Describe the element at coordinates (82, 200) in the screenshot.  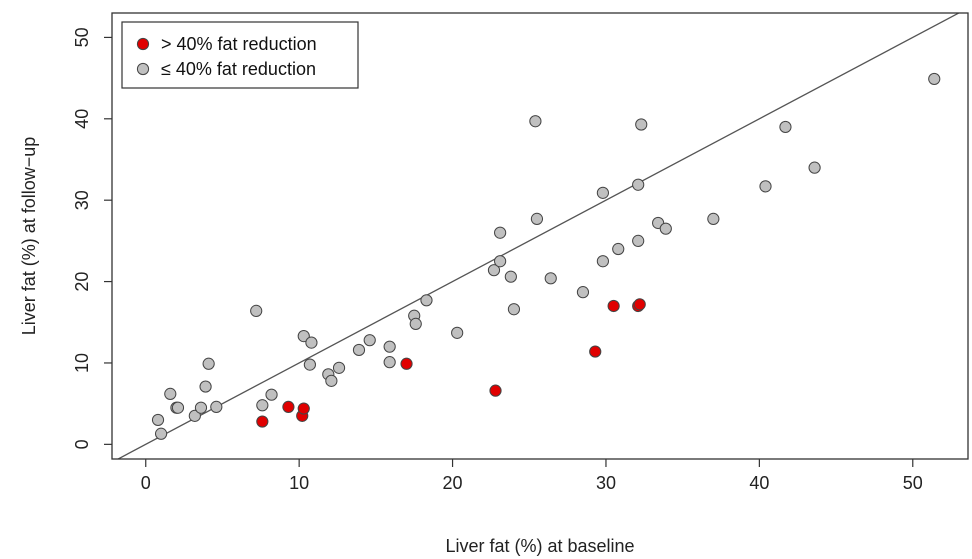
I see `y-tick-label: 30` at that location.